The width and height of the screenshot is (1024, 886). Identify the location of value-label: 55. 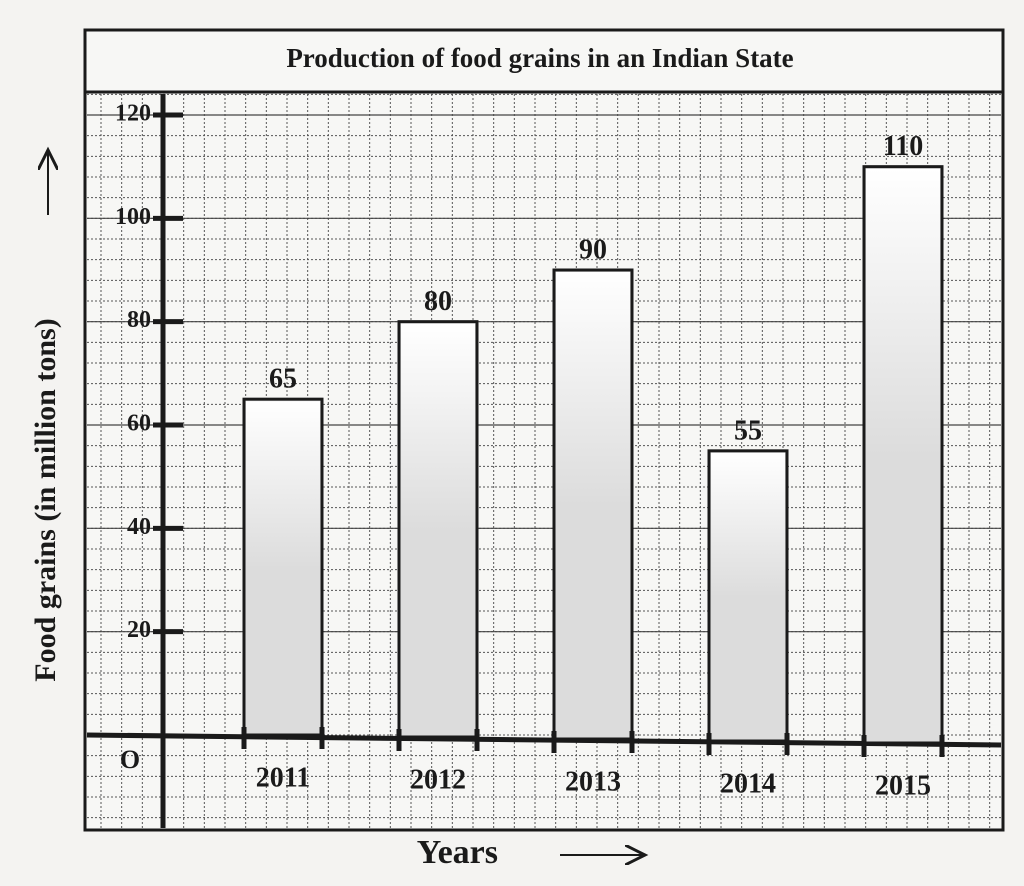
(748, 430).